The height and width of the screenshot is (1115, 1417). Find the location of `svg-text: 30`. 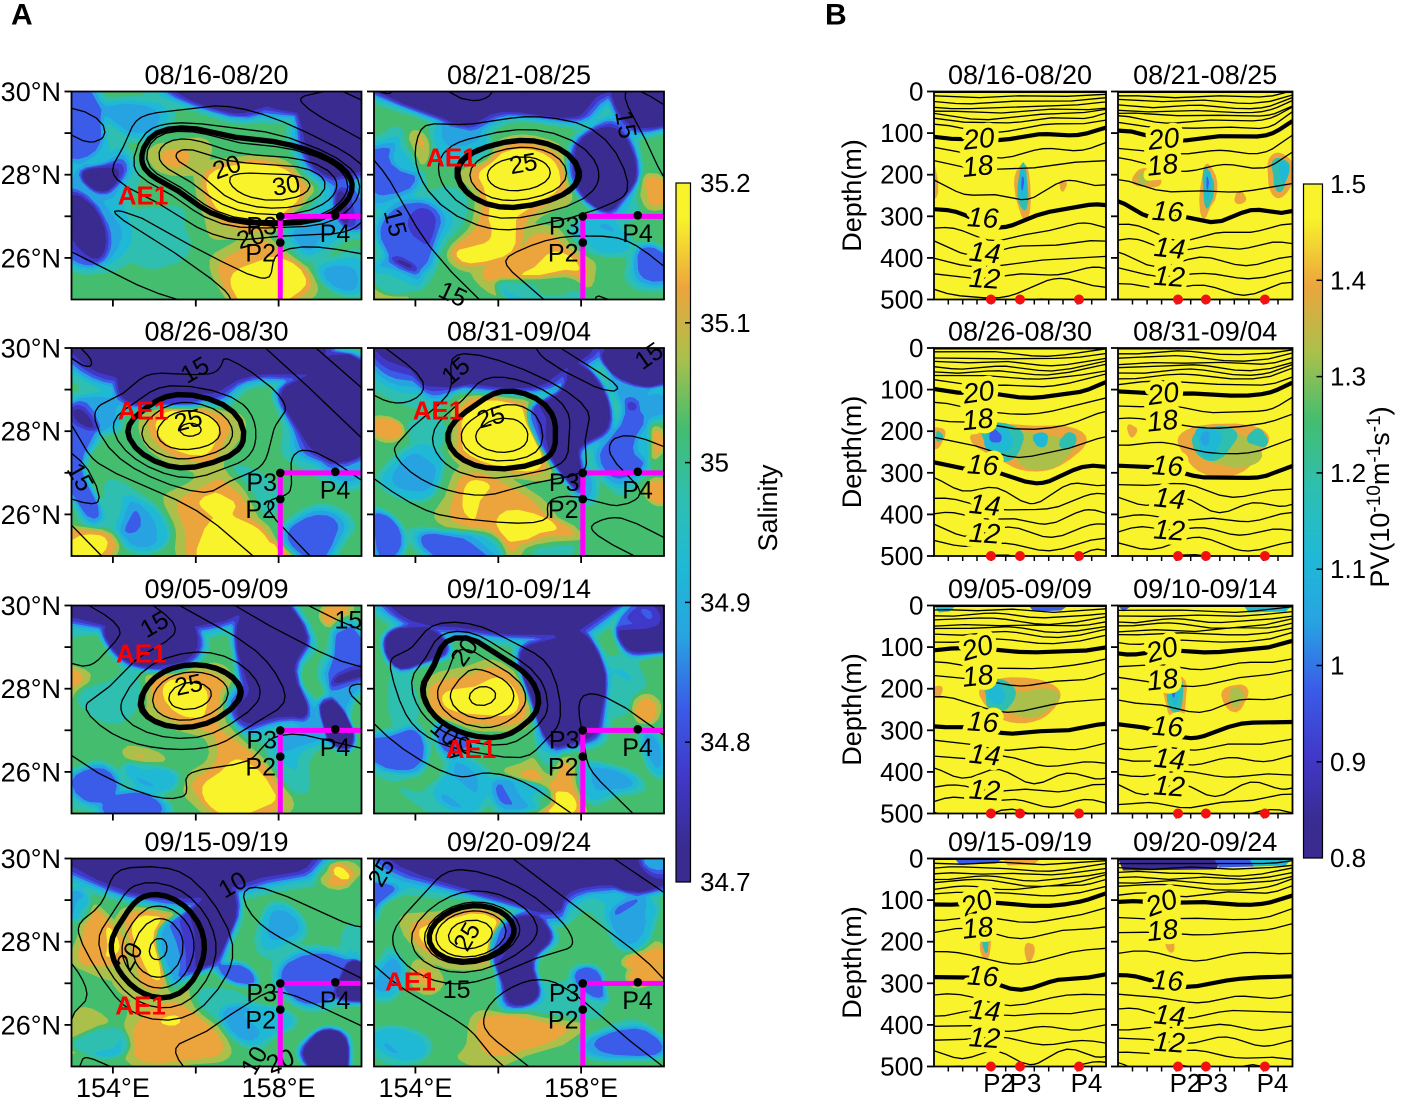

svg-text: 30 is located at coordinates (286, 186).